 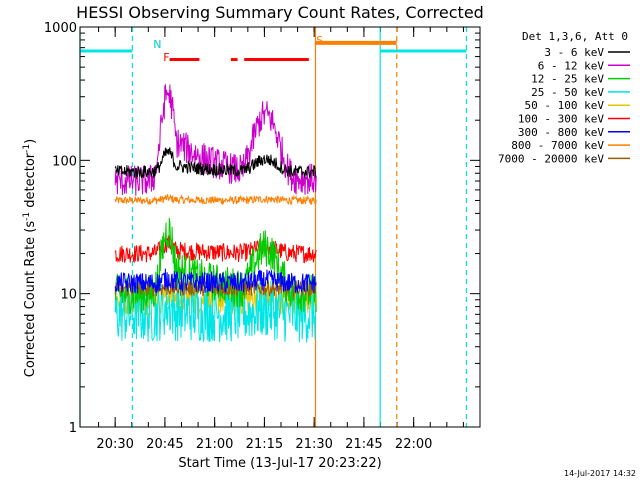 I want to click on legend-entry: 300 - 800 keV, so click(x=561, y=132).